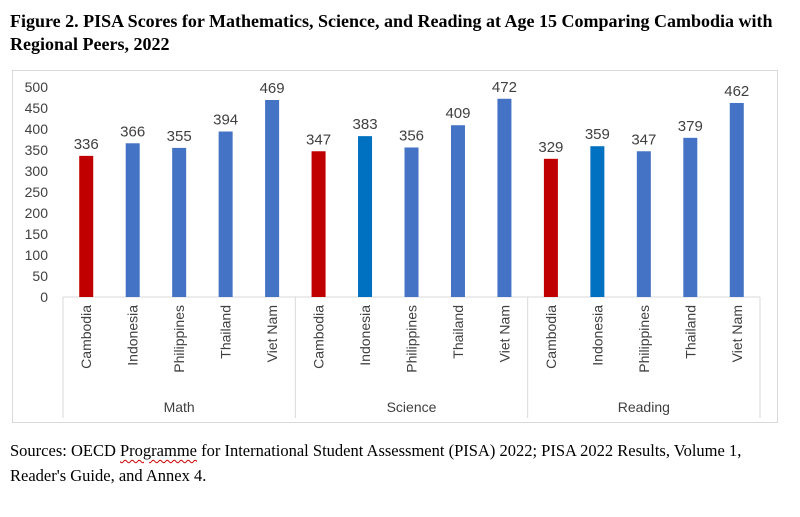 This screenshot has width=800, height=517. What do you see at coordinates (37, 213) in the screenshot?
I see `y-tick-label: 200` at bounding box center [37, 213].